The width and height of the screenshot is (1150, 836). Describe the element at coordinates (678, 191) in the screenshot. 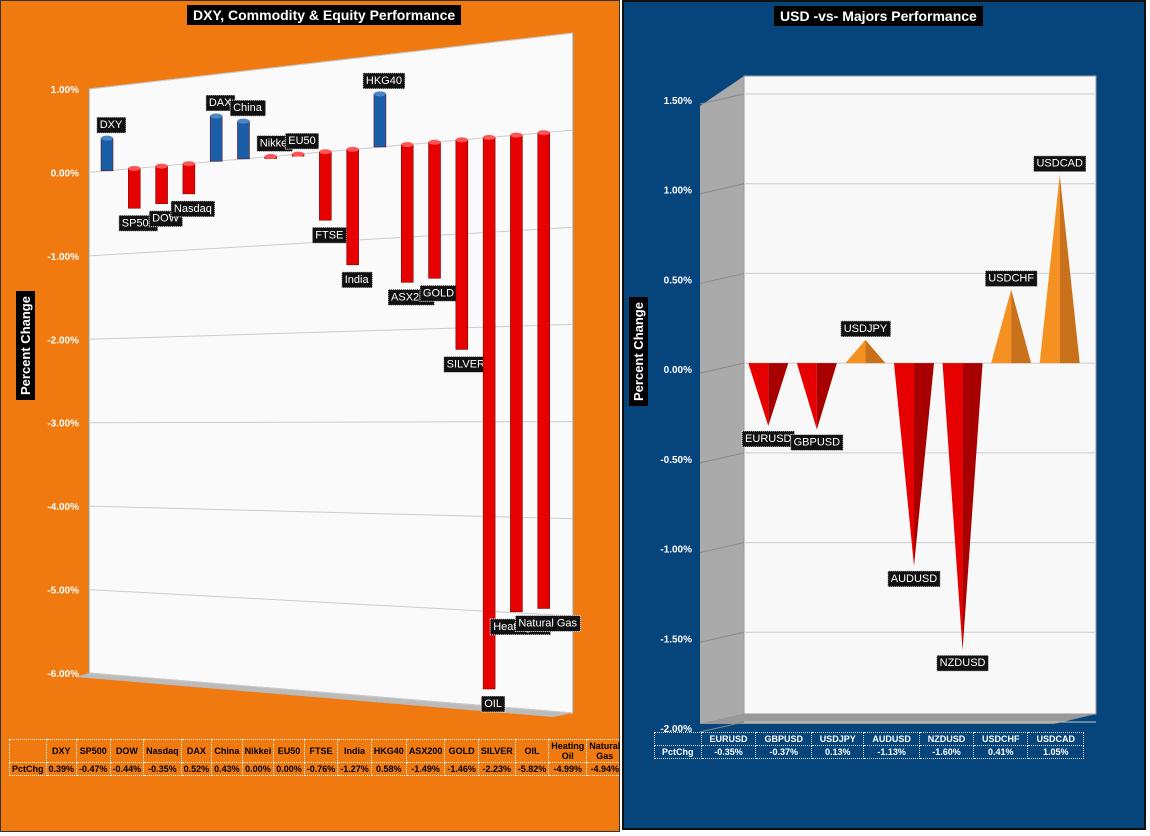

I see `right-y-tick-label: 1.00%` at that location.